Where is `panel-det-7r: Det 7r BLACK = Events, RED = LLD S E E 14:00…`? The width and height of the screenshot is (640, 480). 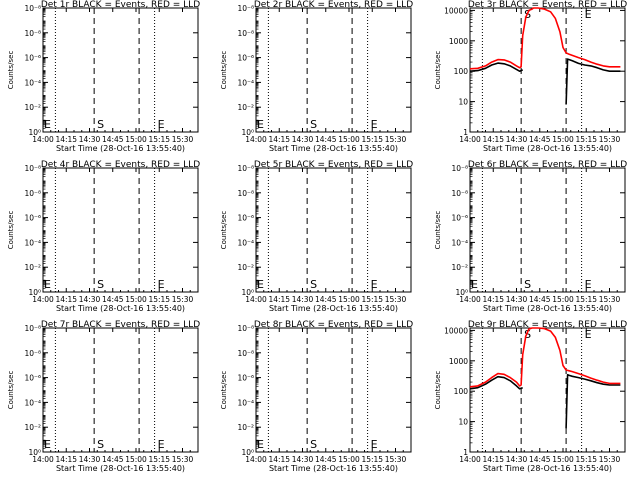
panel-det-7r: Det 7r BLACK = Events, RED = LLD S E E 14:00… is located at coordinates (103, 396).